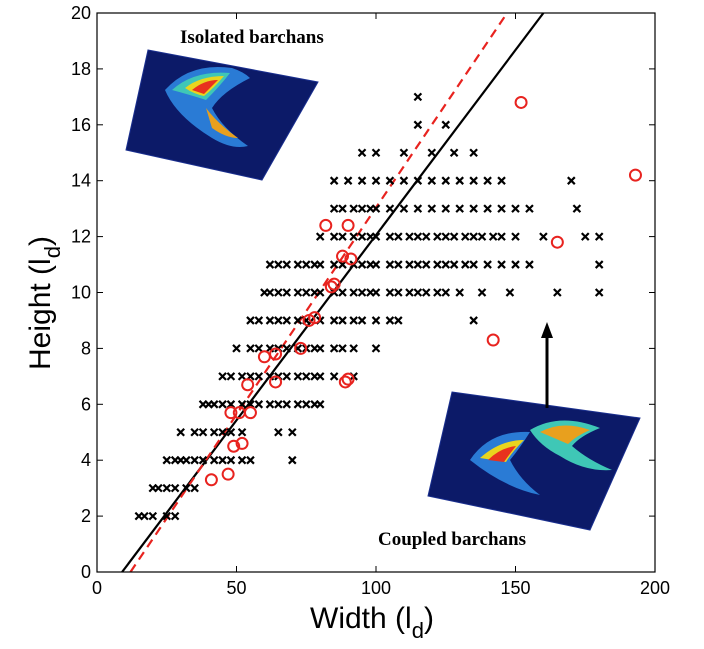 Image resolution: width=704 pixels, height=649 pixels. Describe the element at coordinates (86, 516) in the screenshot. I see `y-tick-label: 2` at that location.